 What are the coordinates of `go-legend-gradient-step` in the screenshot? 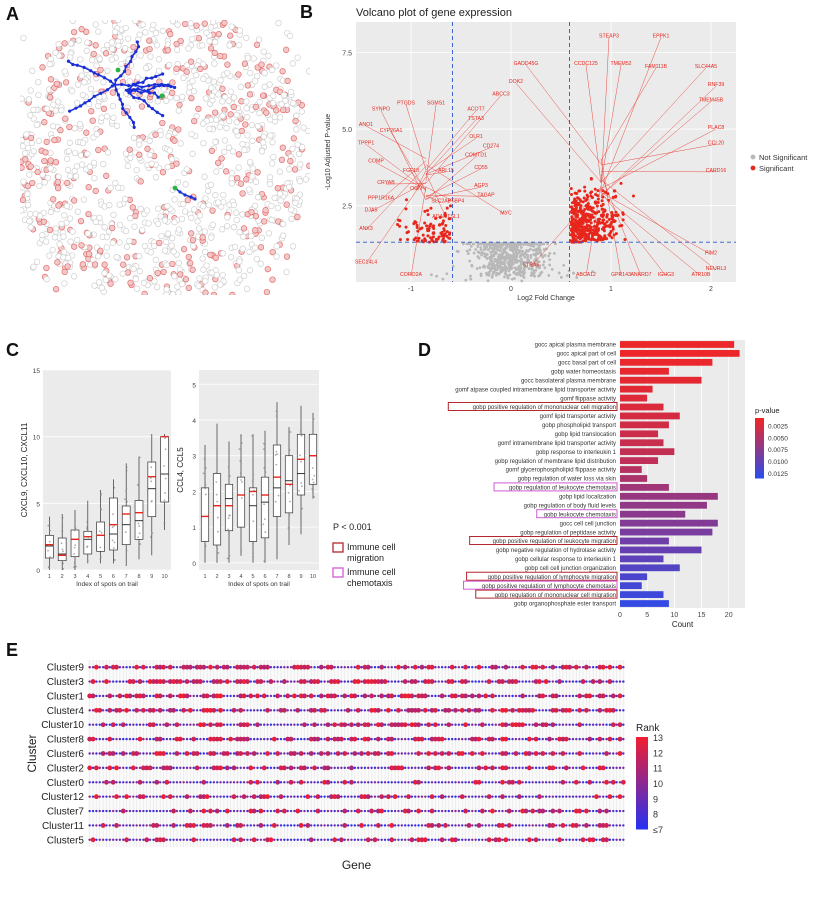 It's located at (759, 443).